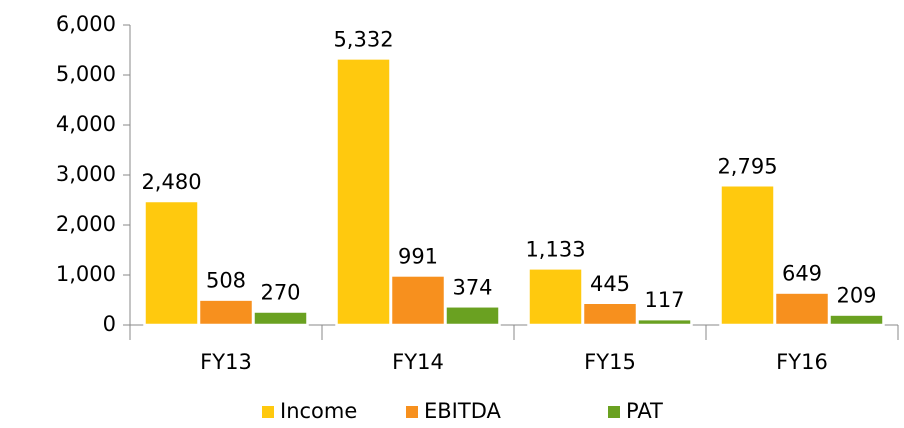 The width and height of the screenshot is (904, 428). Describe the element at coordinates (418, 362) in the screenshot. I see `x-tick-label: FY14` at that location.